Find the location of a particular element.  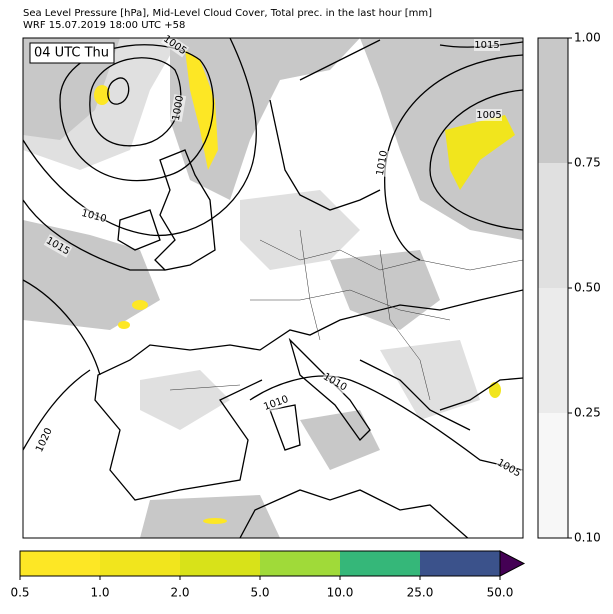

time-label-box is located at coordinates (72, 53).